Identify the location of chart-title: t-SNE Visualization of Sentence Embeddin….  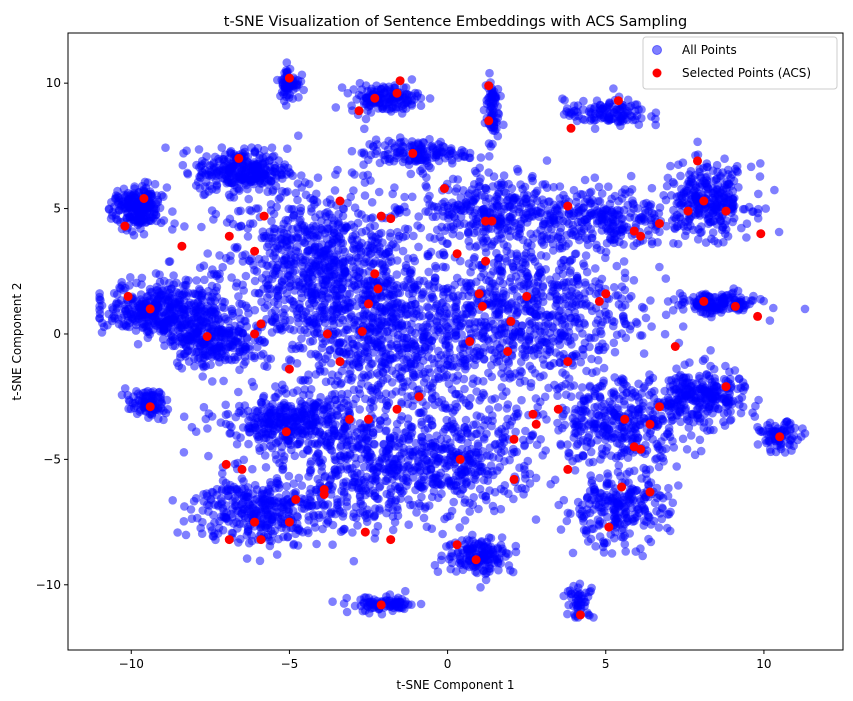
(455, 22).